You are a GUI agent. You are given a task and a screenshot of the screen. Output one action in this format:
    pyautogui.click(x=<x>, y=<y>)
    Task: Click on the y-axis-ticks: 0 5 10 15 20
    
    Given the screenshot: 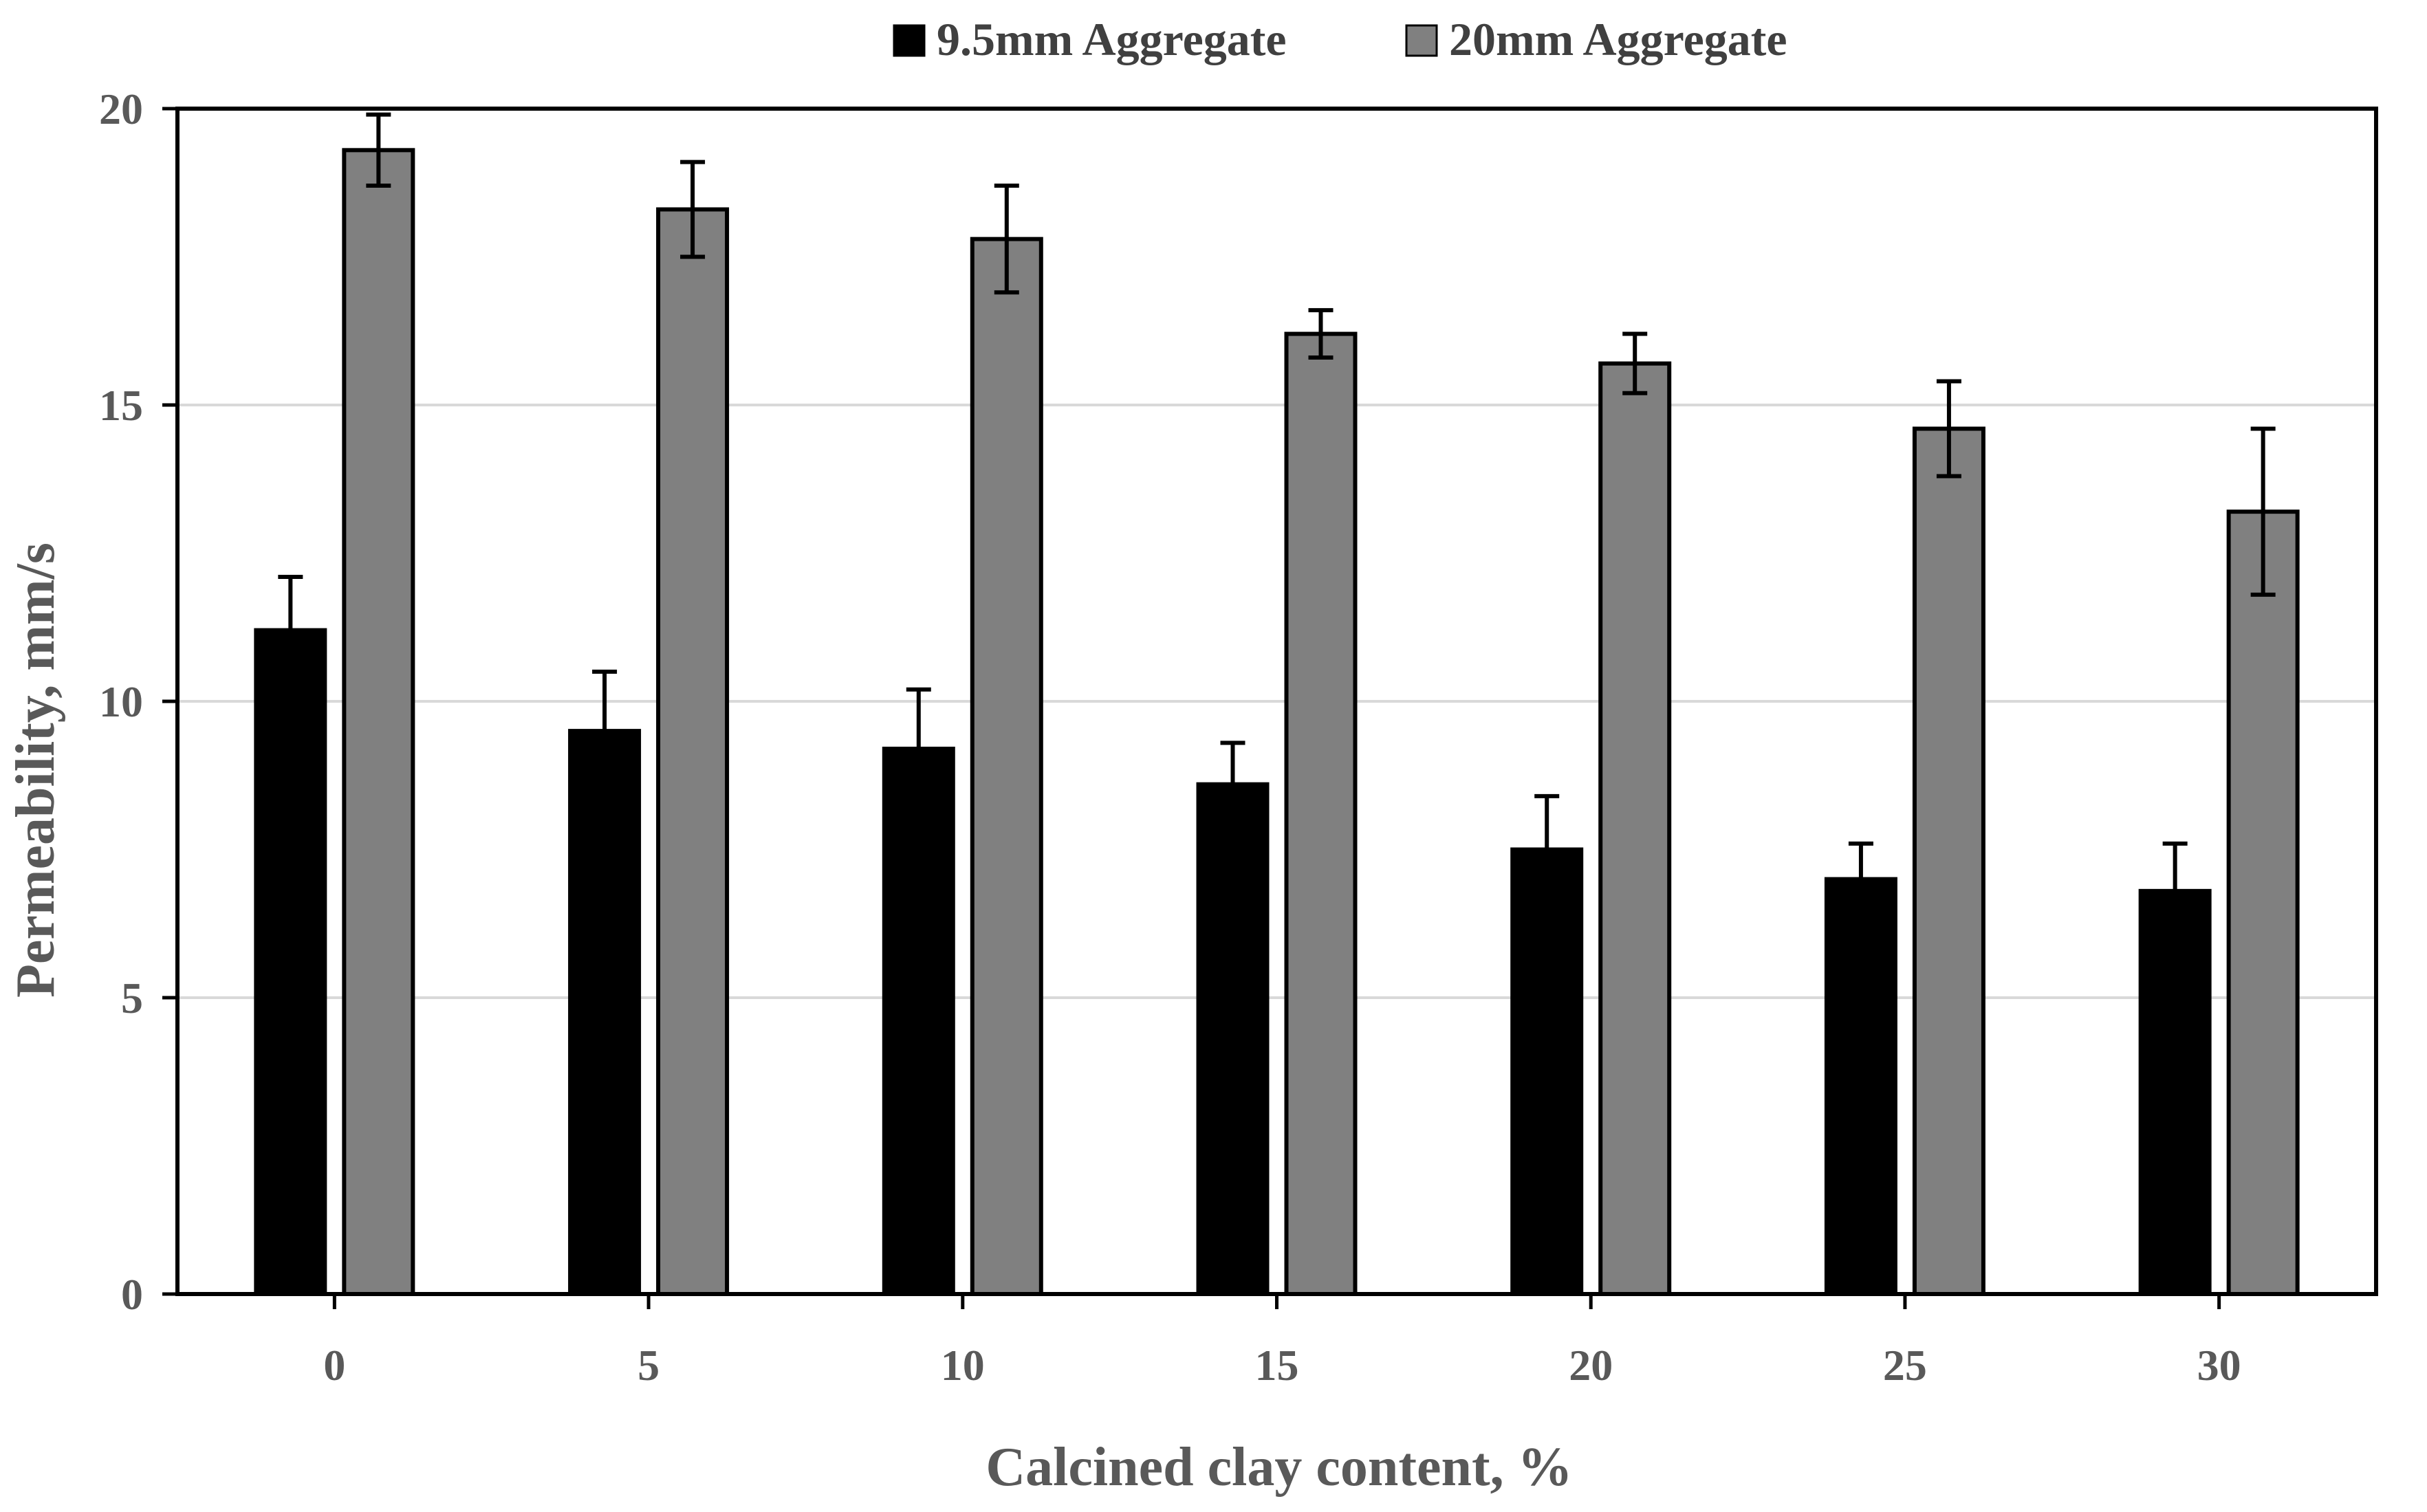 What is the action you would take?
    pyautogui.click(x=138, y=702)
    